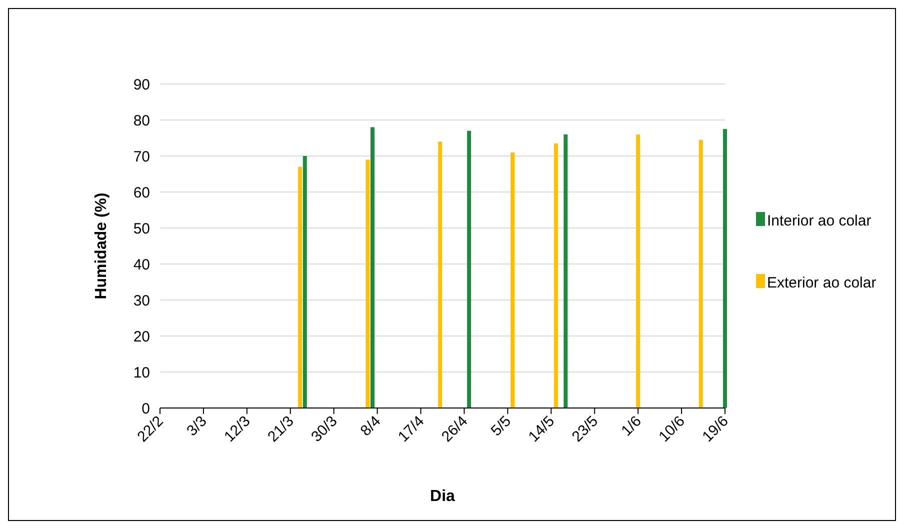  Describe the element at coordinates (141, 337) in the screenshot. I see `y-tick-label: 20` at that location.